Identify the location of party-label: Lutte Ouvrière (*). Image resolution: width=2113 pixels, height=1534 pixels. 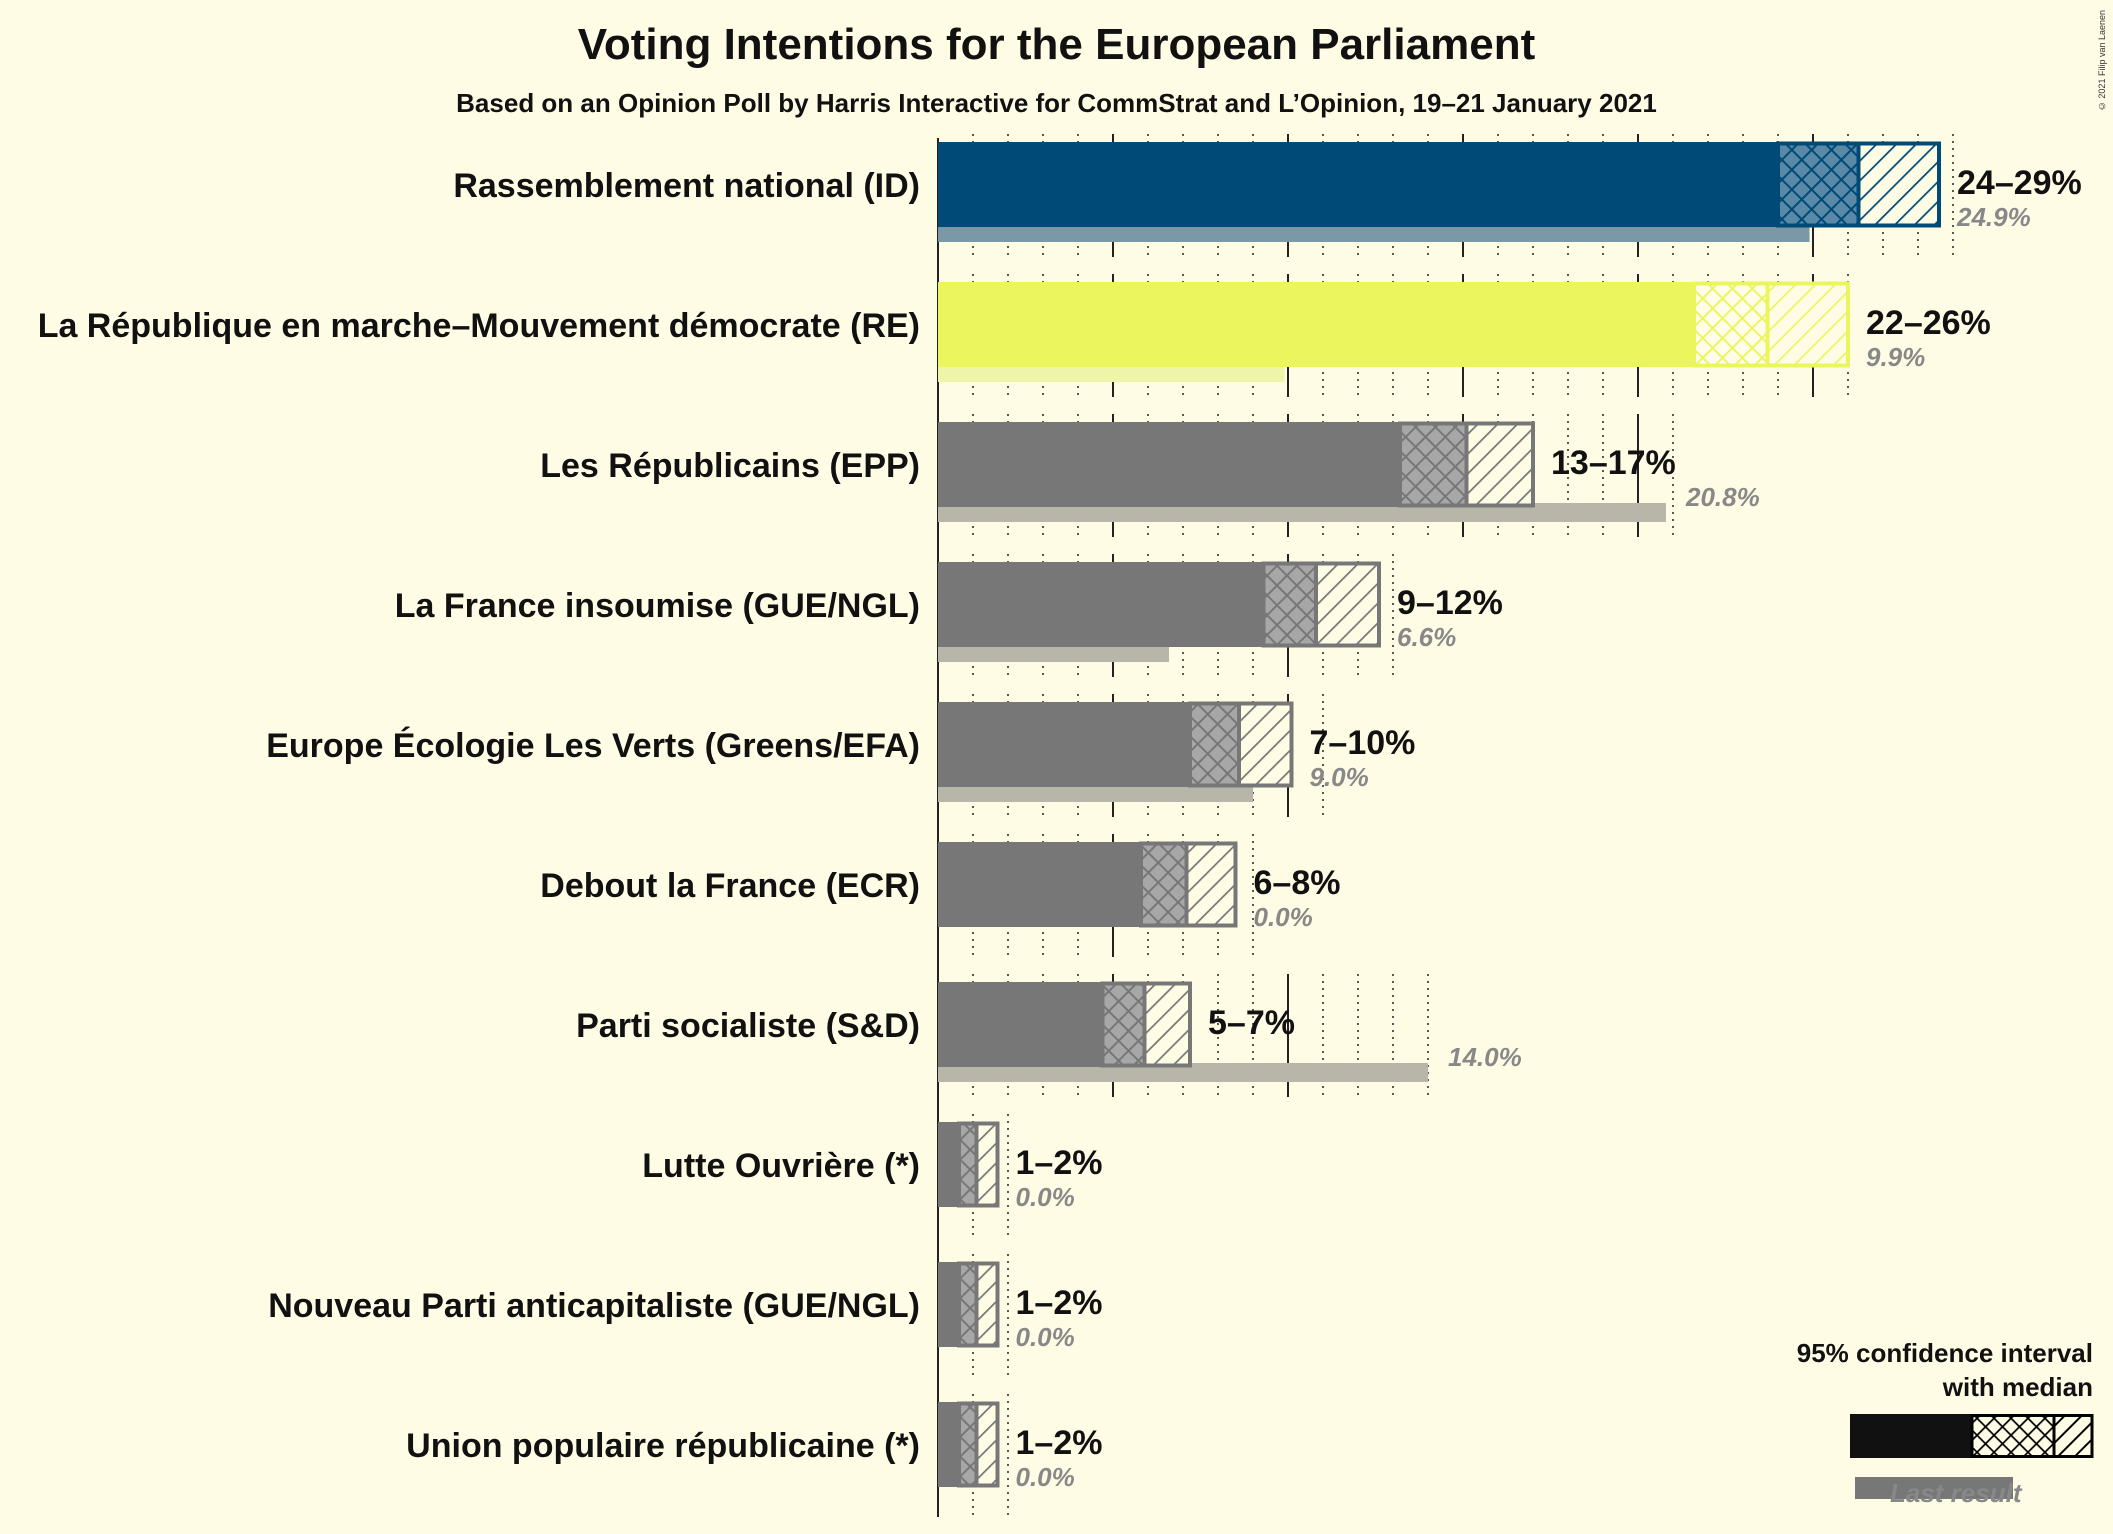
(781, 1166).